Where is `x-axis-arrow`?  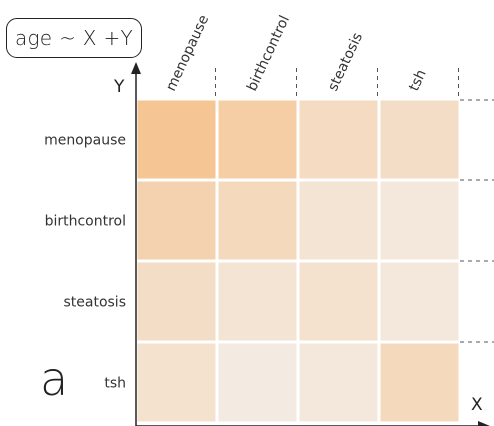
x-axis-arrow is located at coordinates (484, 423).